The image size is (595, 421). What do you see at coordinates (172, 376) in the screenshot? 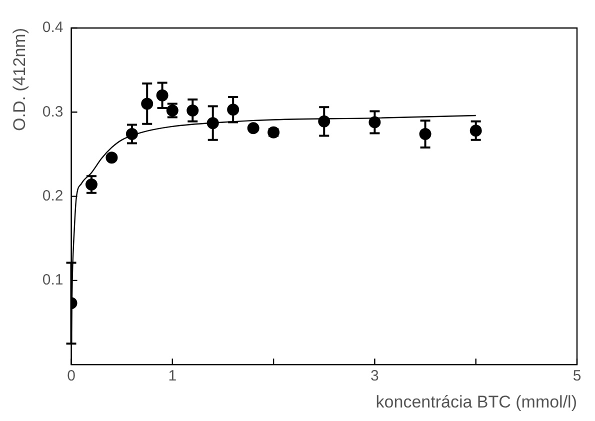
I see `x-tick-label: 1` at bounding box center [172, 376].